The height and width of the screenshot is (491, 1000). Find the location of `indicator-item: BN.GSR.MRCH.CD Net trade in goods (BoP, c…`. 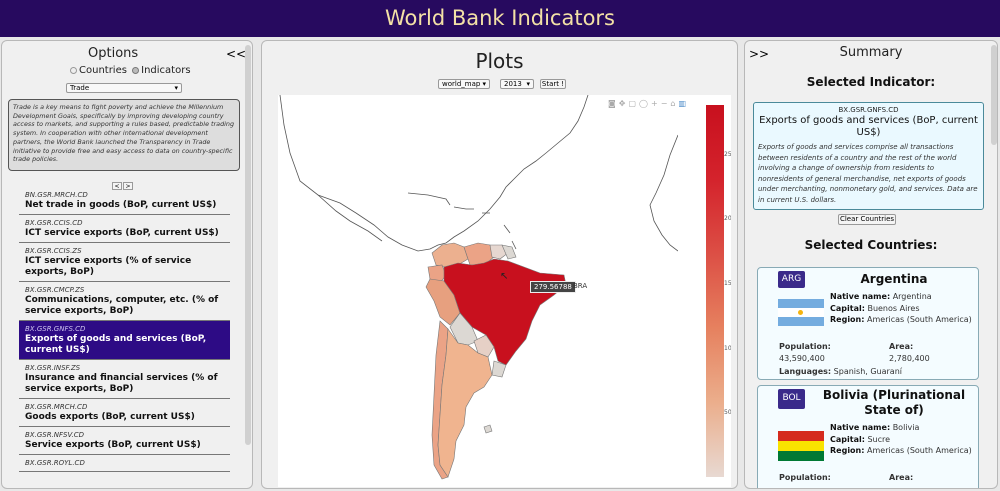

indicator-item: BN.GSR.MRCH.CD Net trade in goods (BoP, c… is located at coordinates (124, 201).